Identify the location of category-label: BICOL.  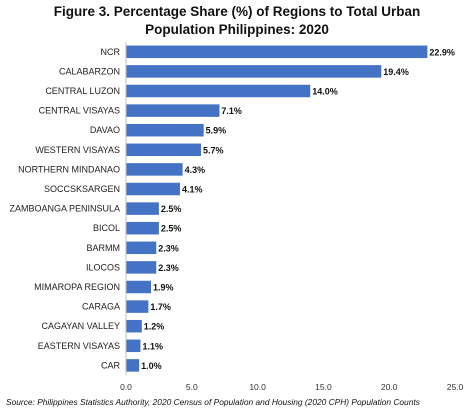
(106, 228).